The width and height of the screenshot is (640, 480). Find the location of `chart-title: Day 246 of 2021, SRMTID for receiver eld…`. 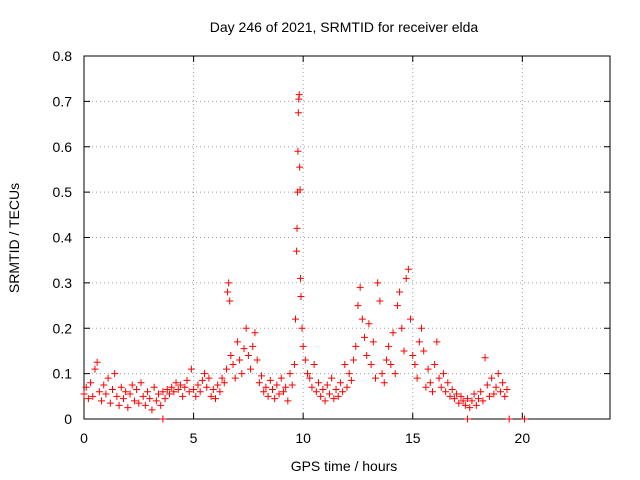

chart-title: Day 246 of 2021, SRMTID for receiver eld… is located at coordinates (344, 27).